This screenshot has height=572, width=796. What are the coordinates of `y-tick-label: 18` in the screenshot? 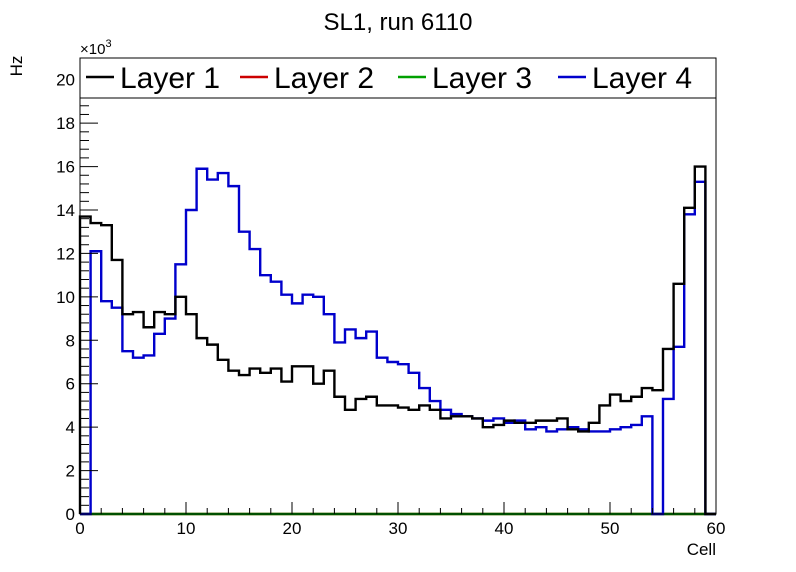 It's located at (65, 123).